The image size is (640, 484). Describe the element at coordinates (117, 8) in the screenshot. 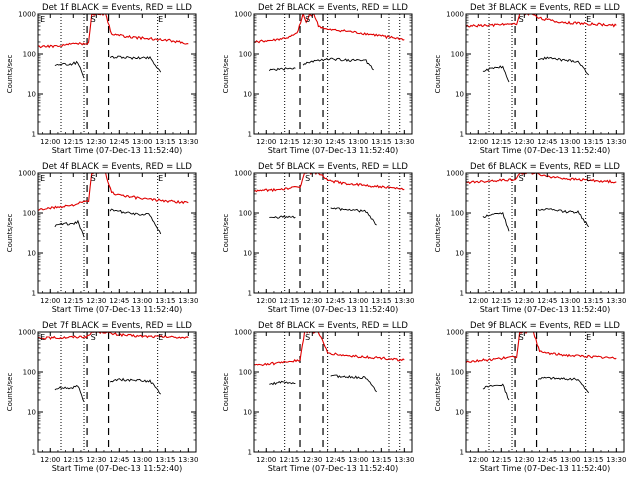

I see `panel-title: Det 1f BLACK = Events, RED = LLD` at that location.